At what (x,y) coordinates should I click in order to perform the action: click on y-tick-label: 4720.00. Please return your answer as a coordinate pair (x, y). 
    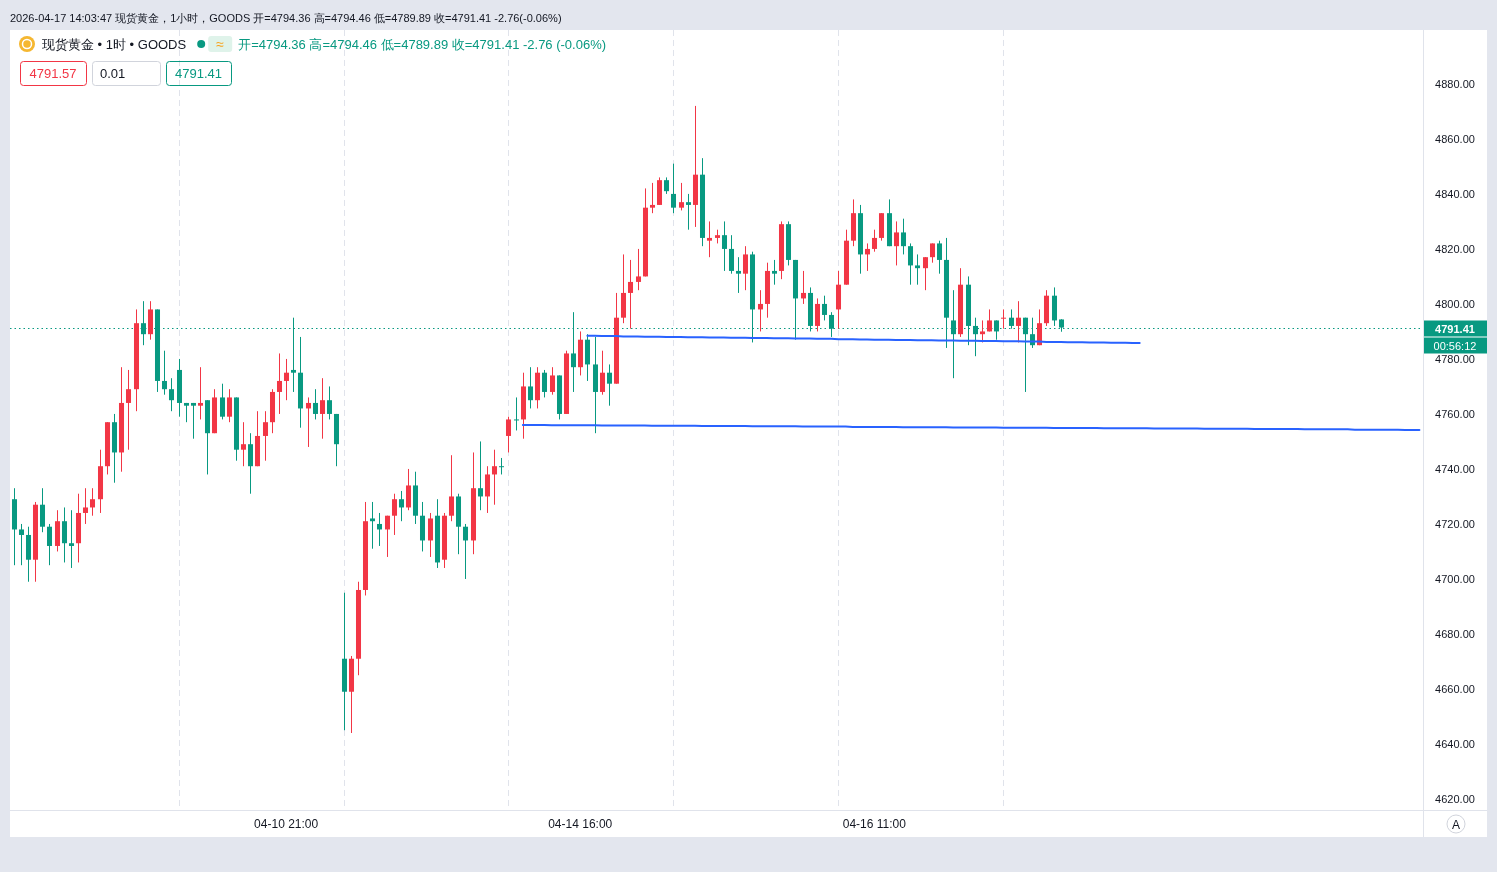
    Looking at the image, I should click on (1455, 523).